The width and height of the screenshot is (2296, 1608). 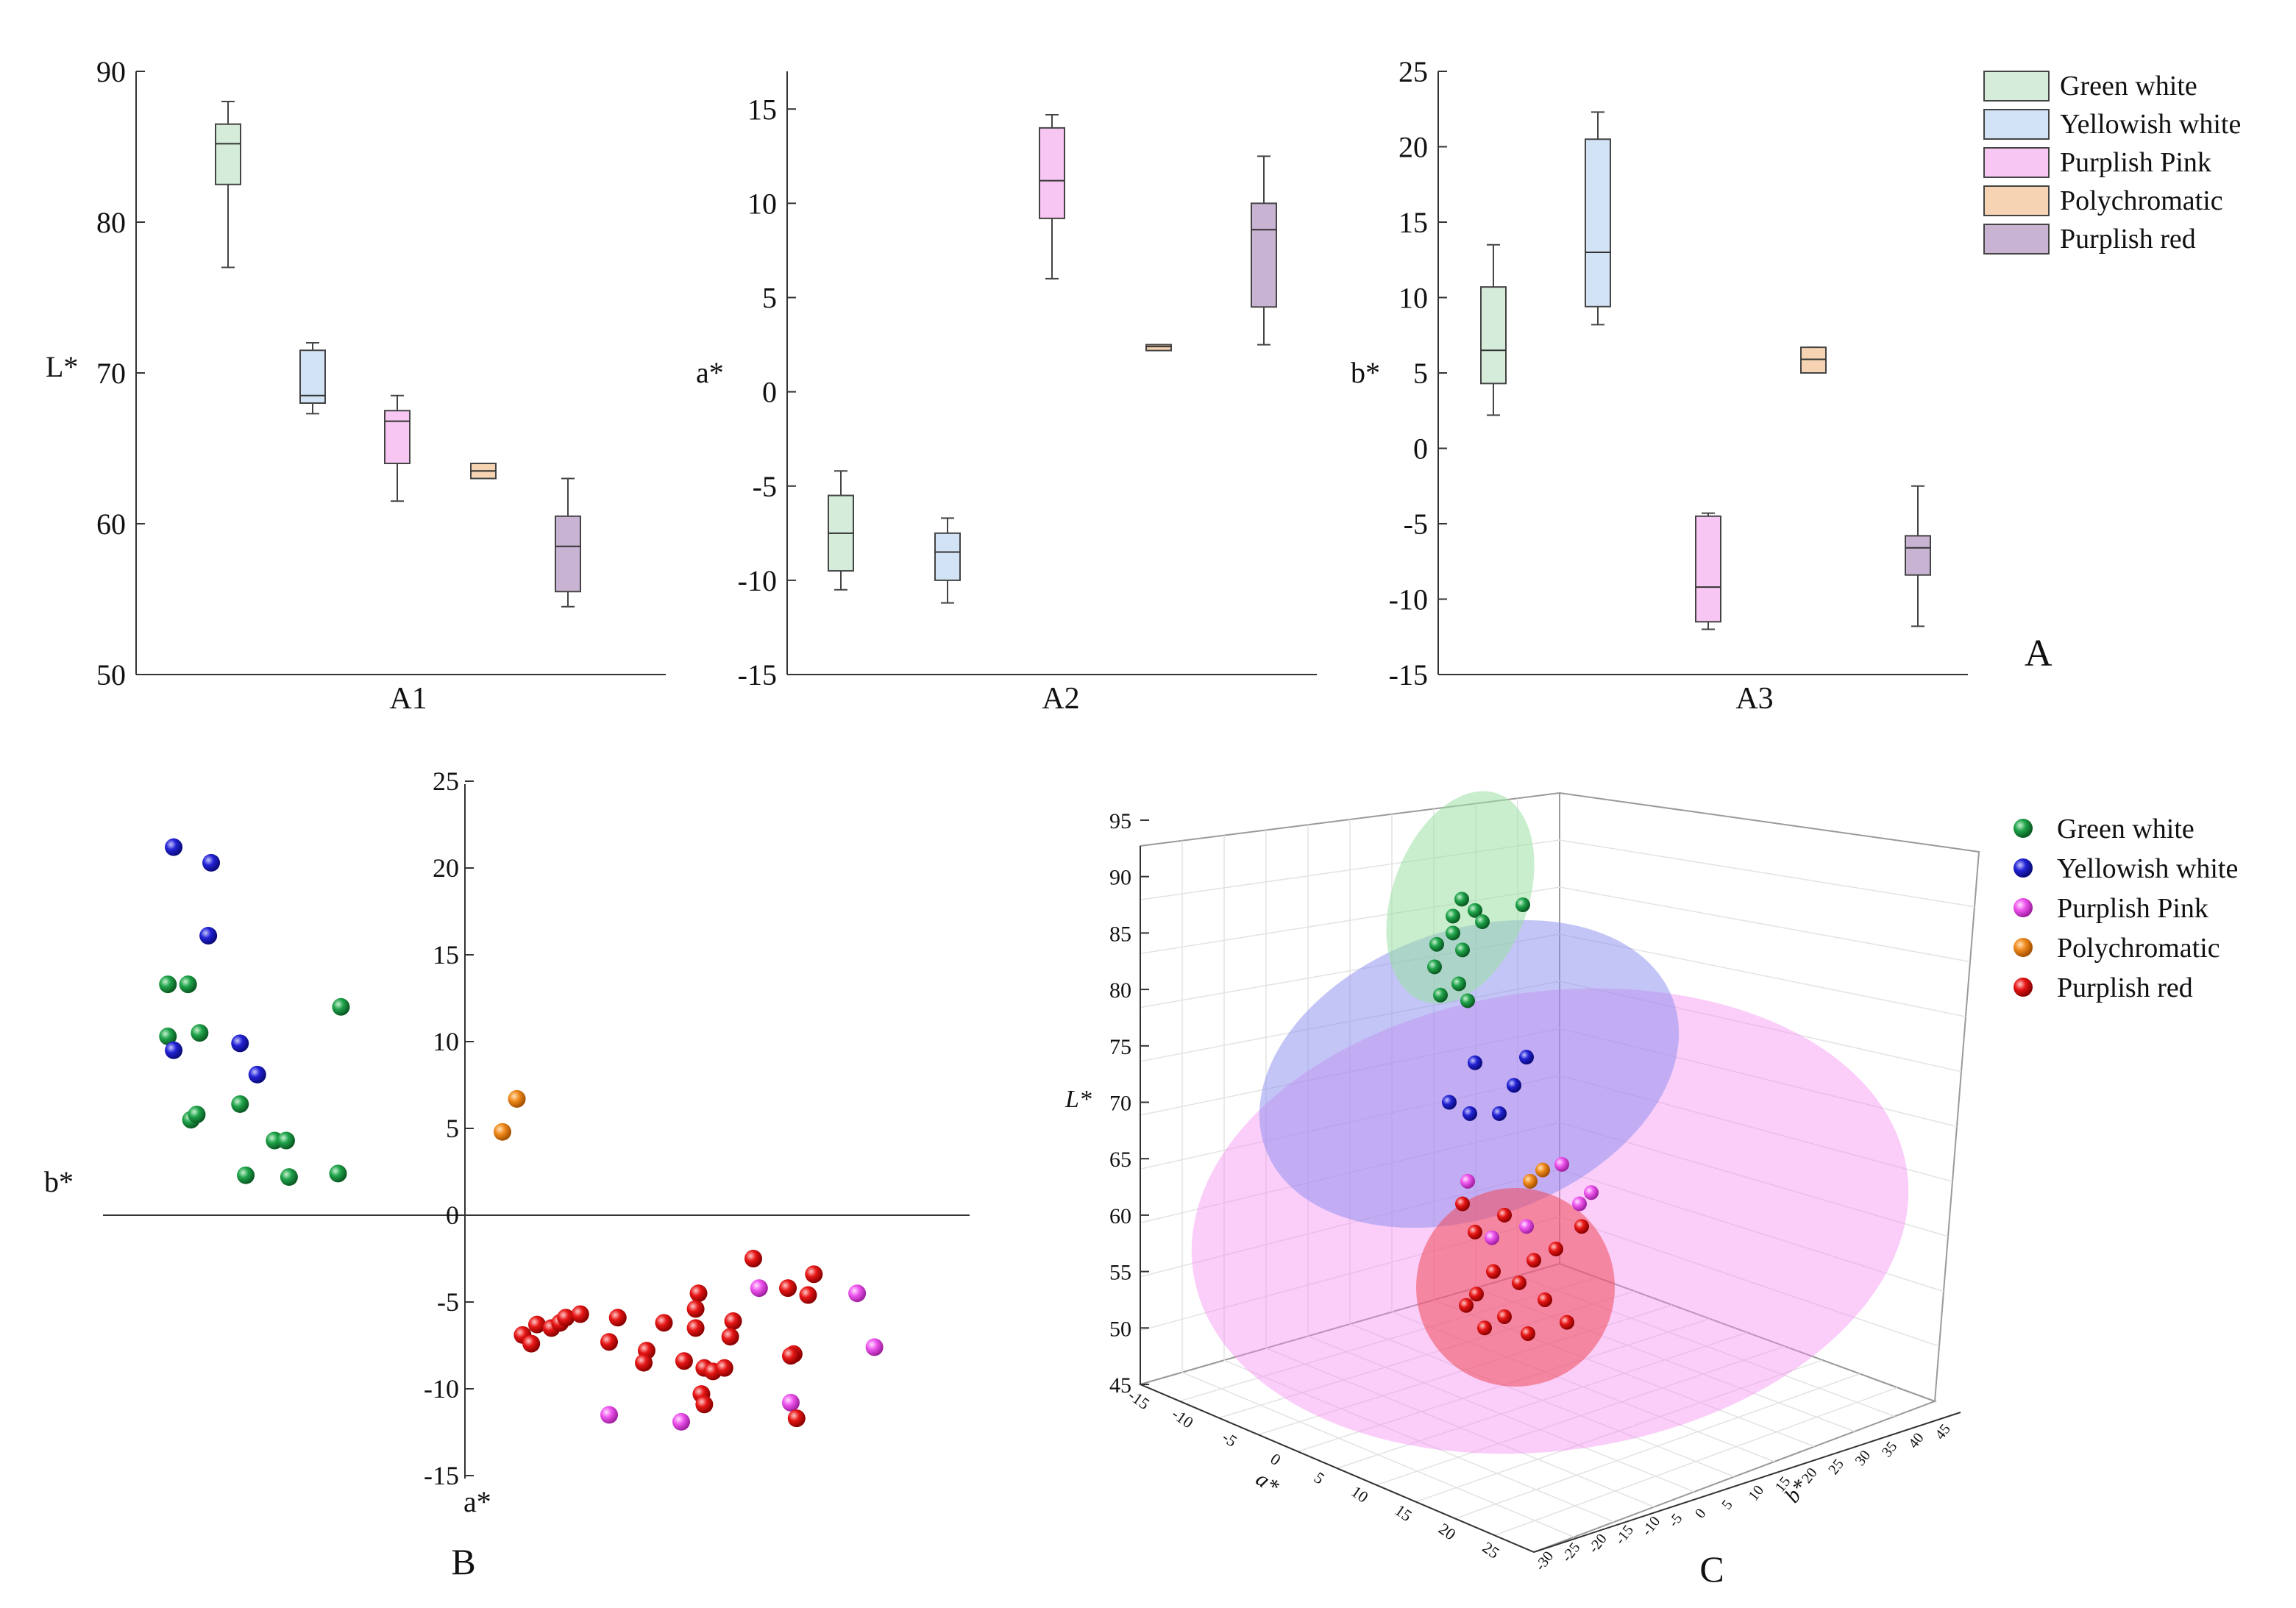 What do you see at coordinates (2150, 124) in the screenshot?
I see `legend-label: Yellowish white` at bounding box center [2150, 124].